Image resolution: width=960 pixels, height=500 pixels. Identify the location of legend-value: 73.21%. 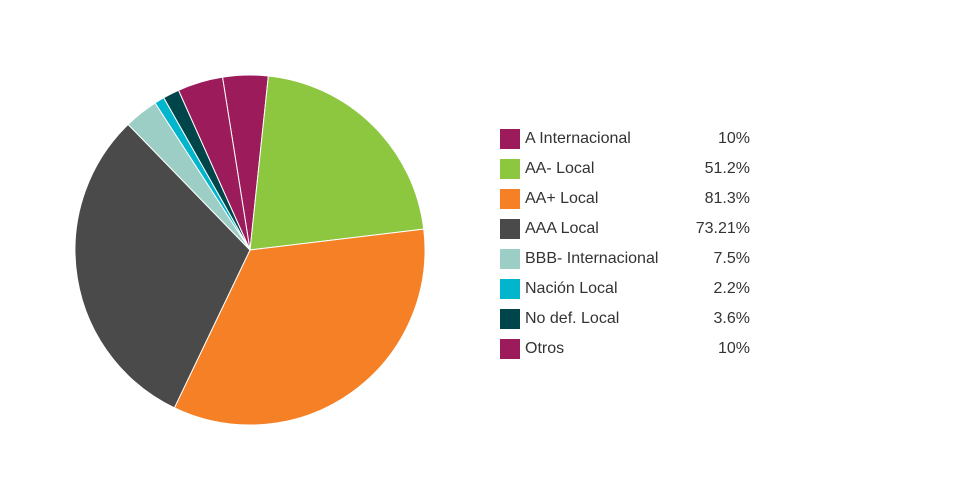
(722, 228).